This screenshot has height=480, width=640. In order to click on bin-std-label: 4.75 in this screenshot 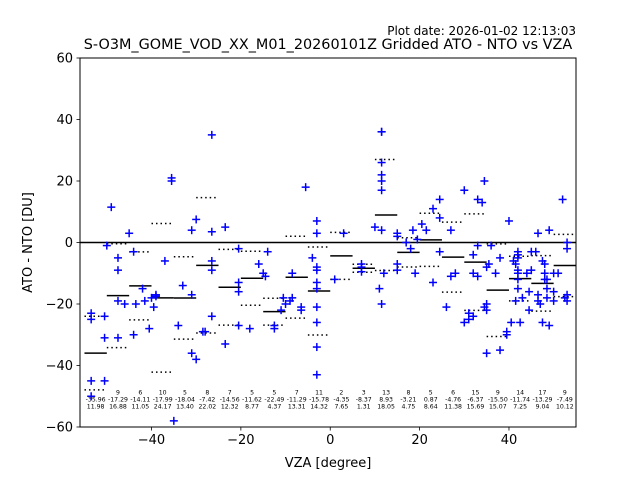, I will do `click(409, 407)`.